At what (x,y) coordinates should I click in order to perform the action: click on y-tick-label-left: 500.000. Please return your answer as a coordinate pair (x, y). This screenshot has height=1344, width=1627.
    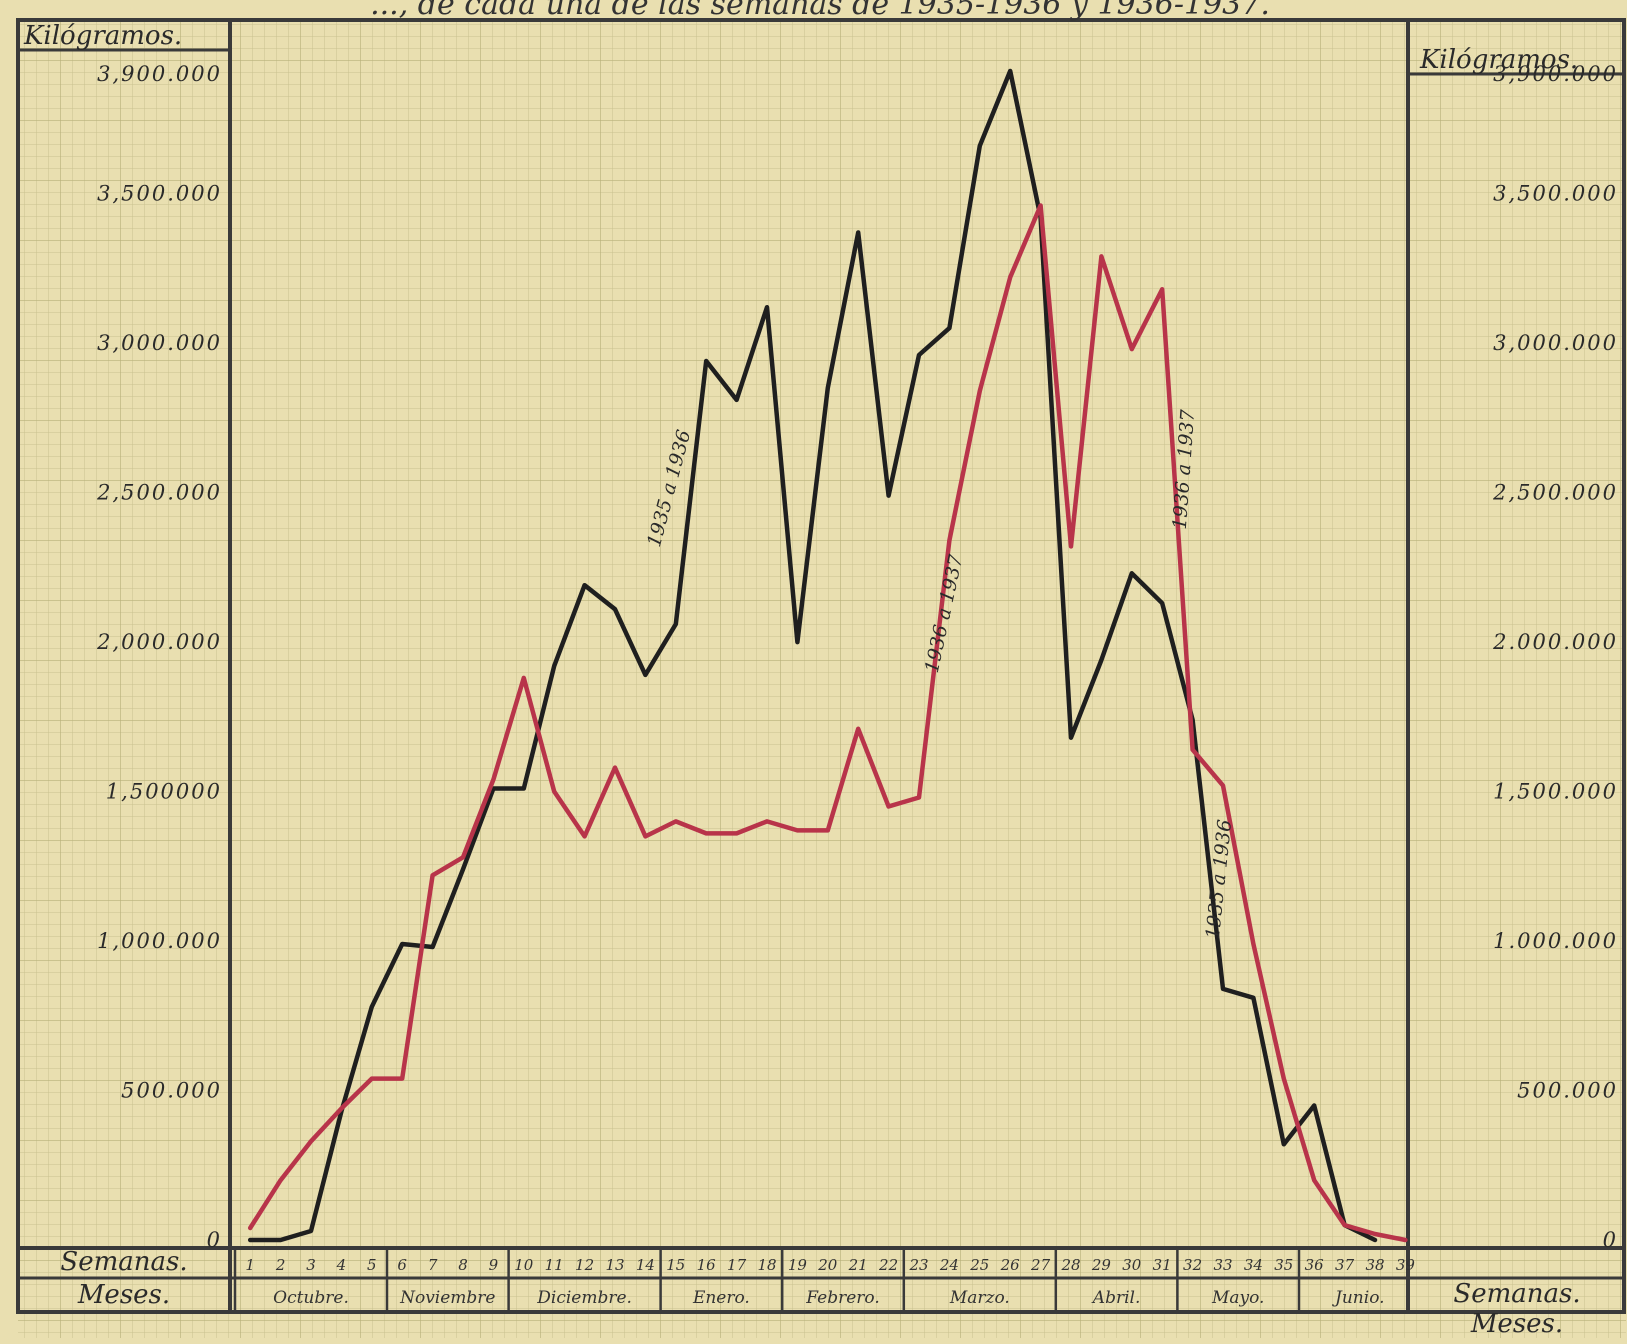
    Looking at the image, I should click on (171, 1091).